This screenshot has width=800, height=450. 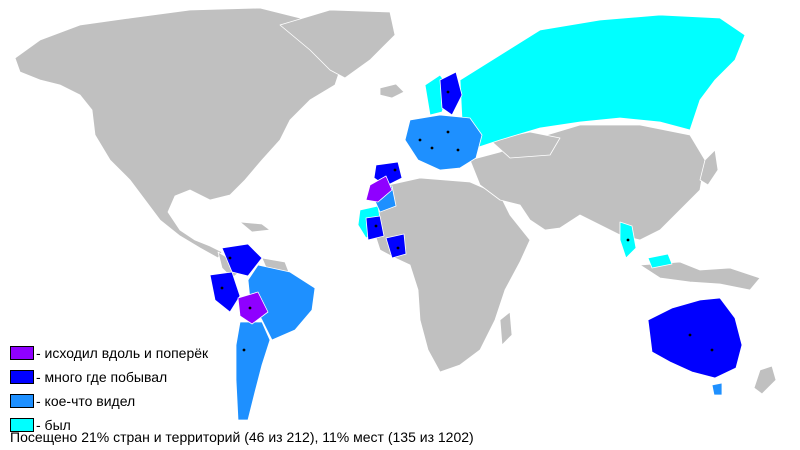 What do you see at coordinates (315, 250) in the screenshot?
I see `crossed-regions` at bounding box center [315, 250].